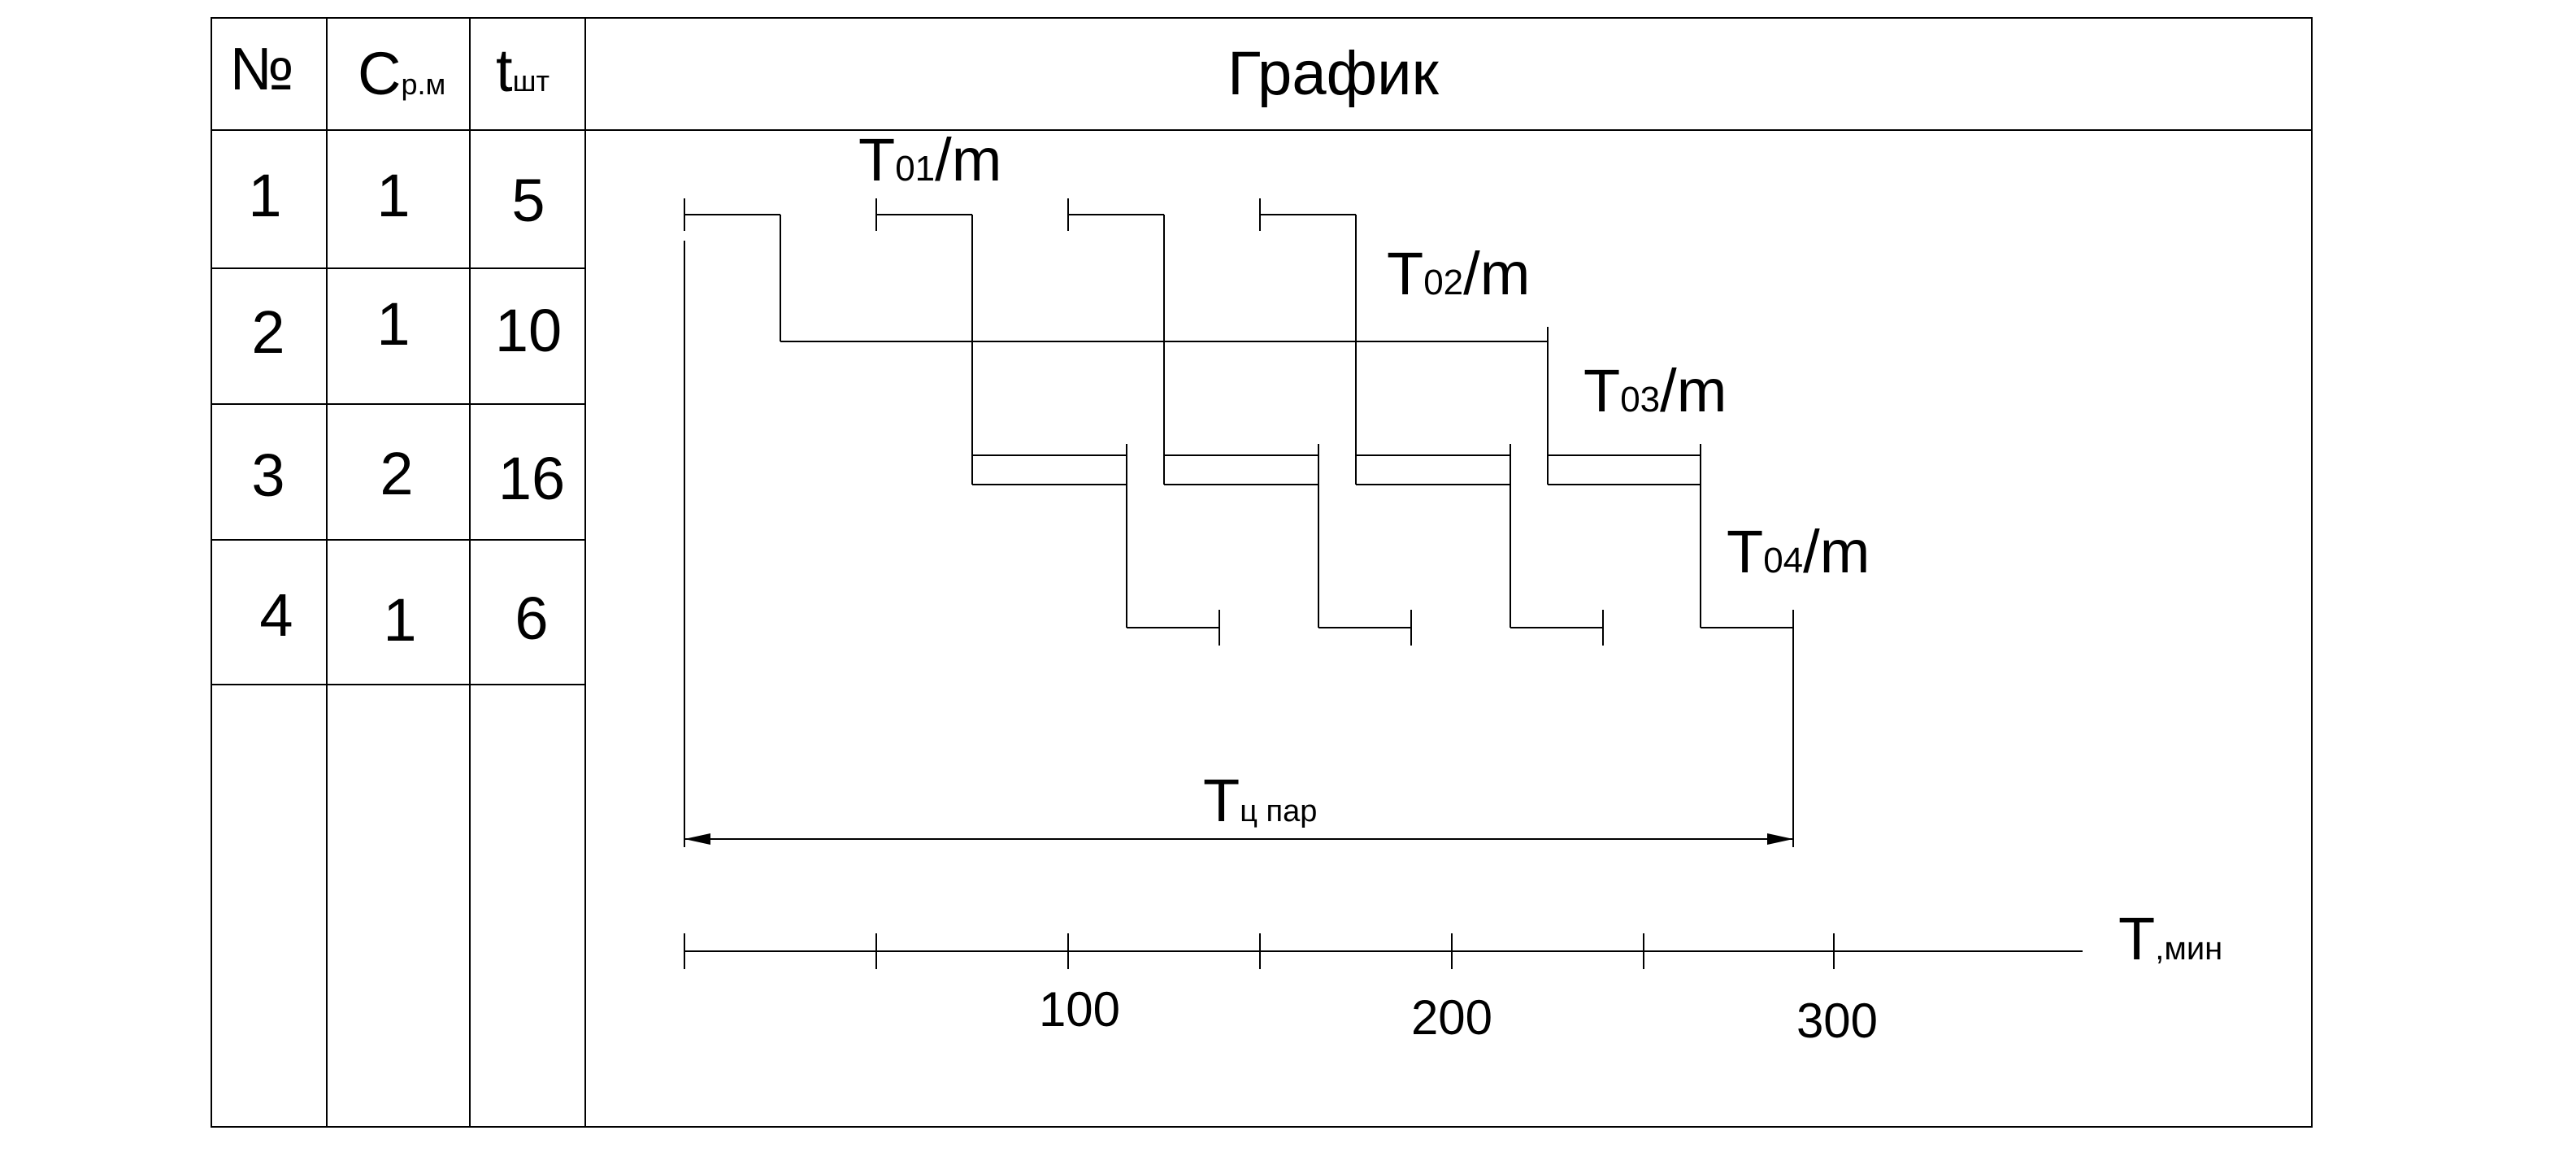  What do you see at coordinates (396, 473) in the screenshot?
I see `row-3-c: 2` at bounding box center [396, 473].